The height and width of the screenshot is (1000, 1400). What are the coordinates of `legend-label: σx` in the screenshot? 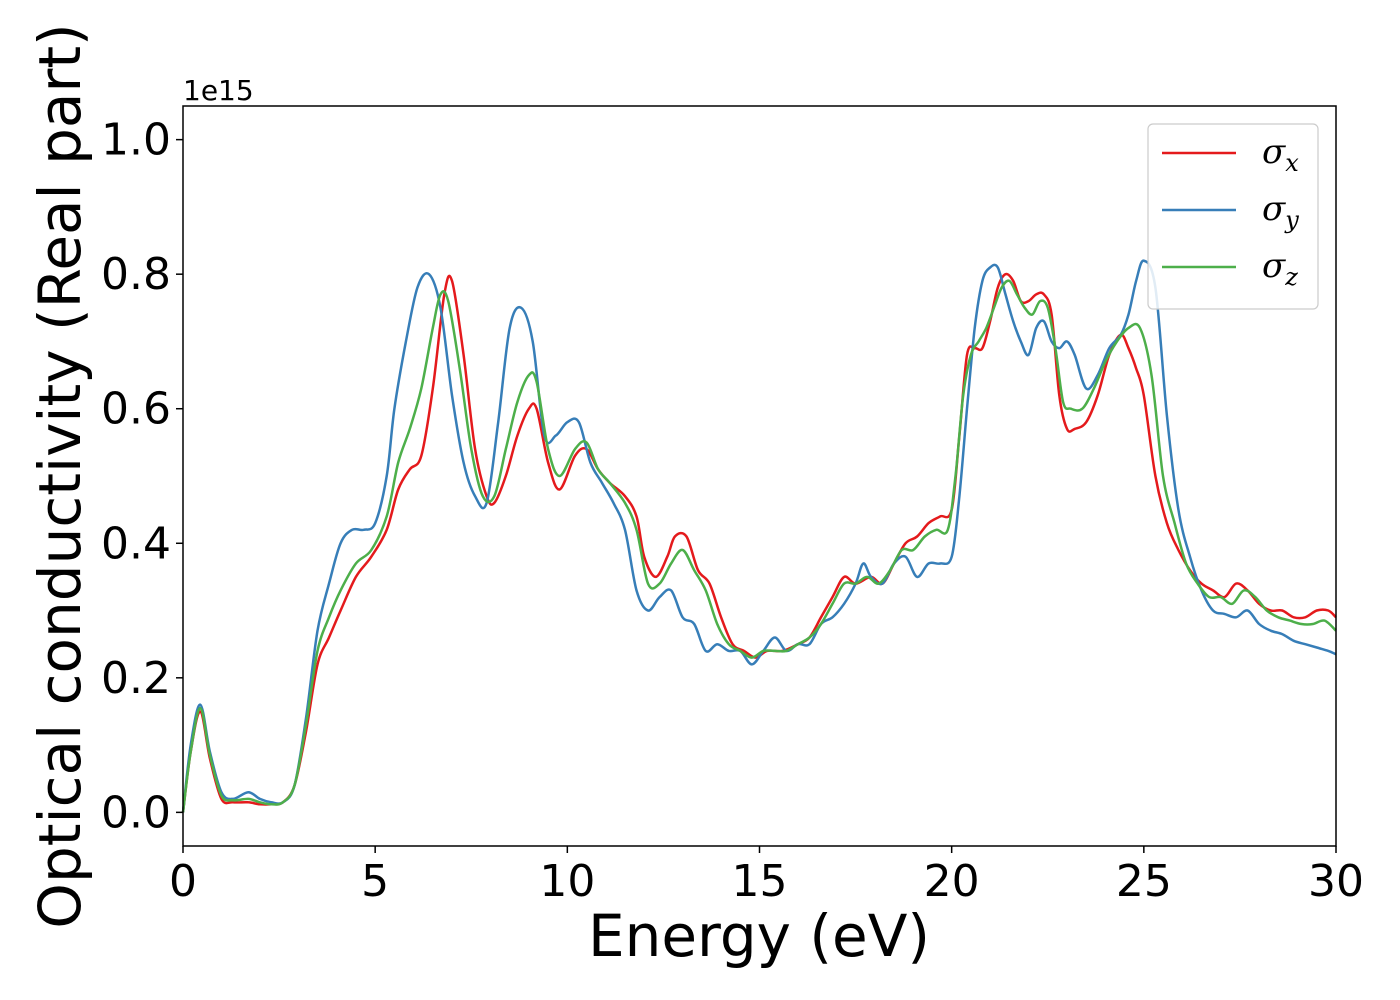 It's located at (1280, 154).